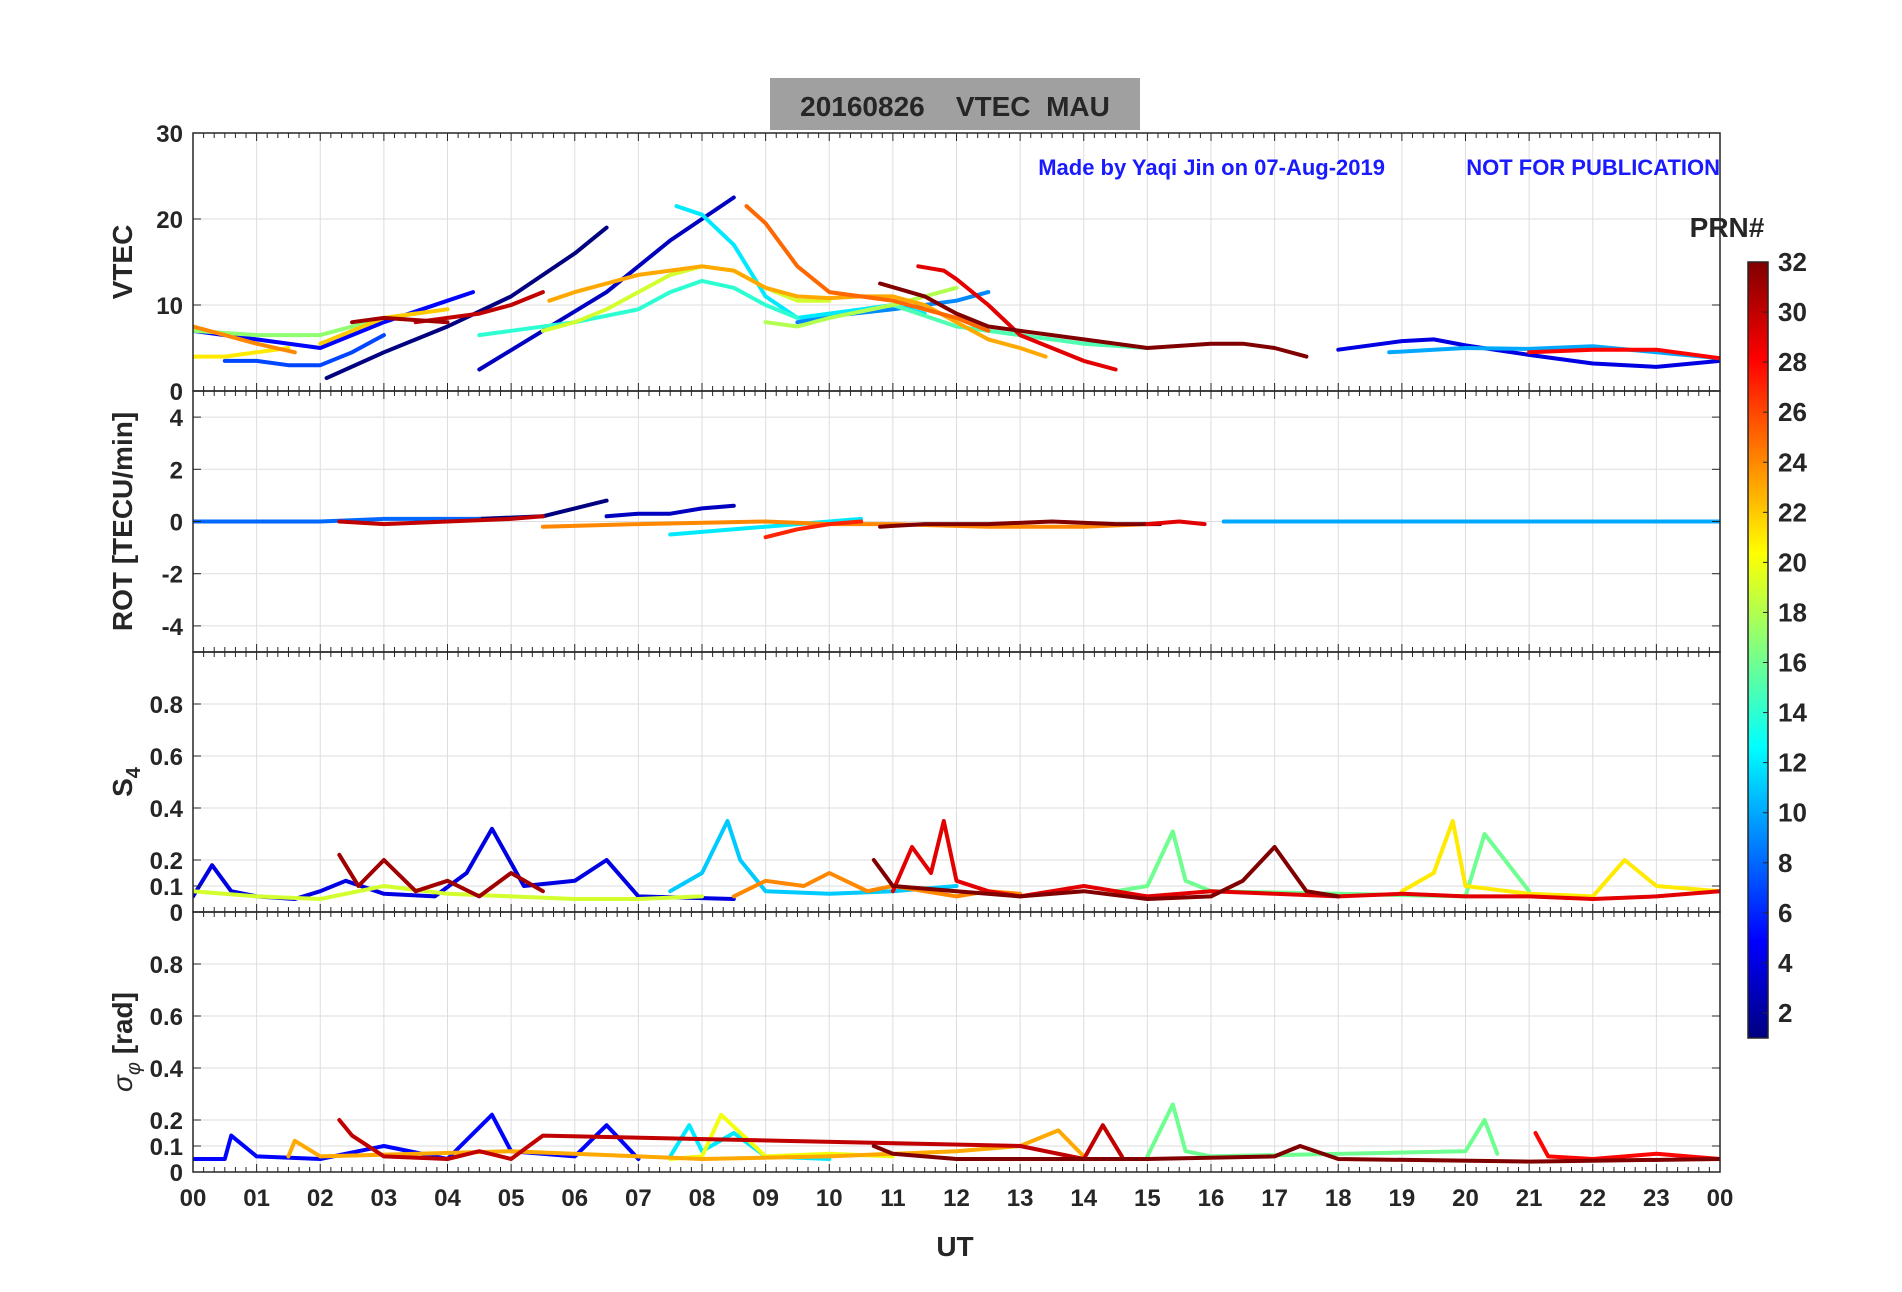  I want to click on y-tick-label: 4, so click(177, 418).